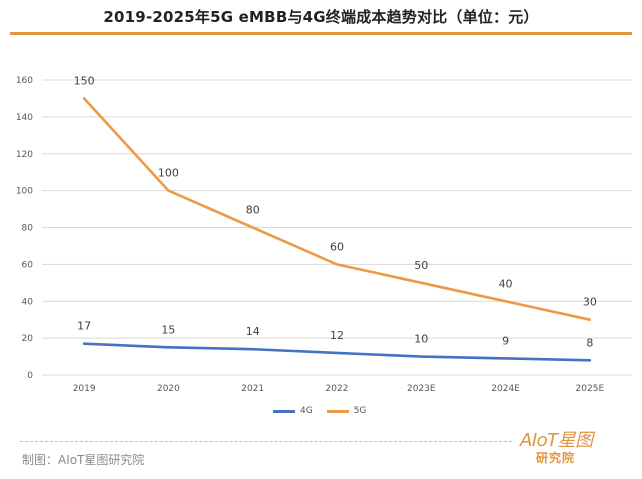 The image size is (642, 479). Describe the element at coordinates (337, 411) in the screenshot. I see `legend-swatch-5g` at that location.